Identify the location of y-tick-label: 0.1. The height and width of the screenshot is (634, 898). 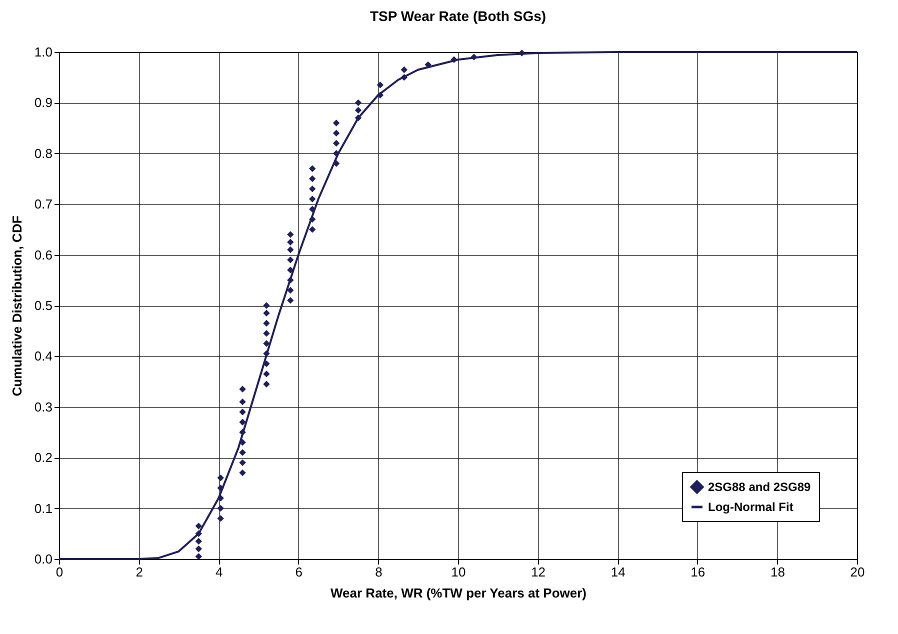
(43, 508).